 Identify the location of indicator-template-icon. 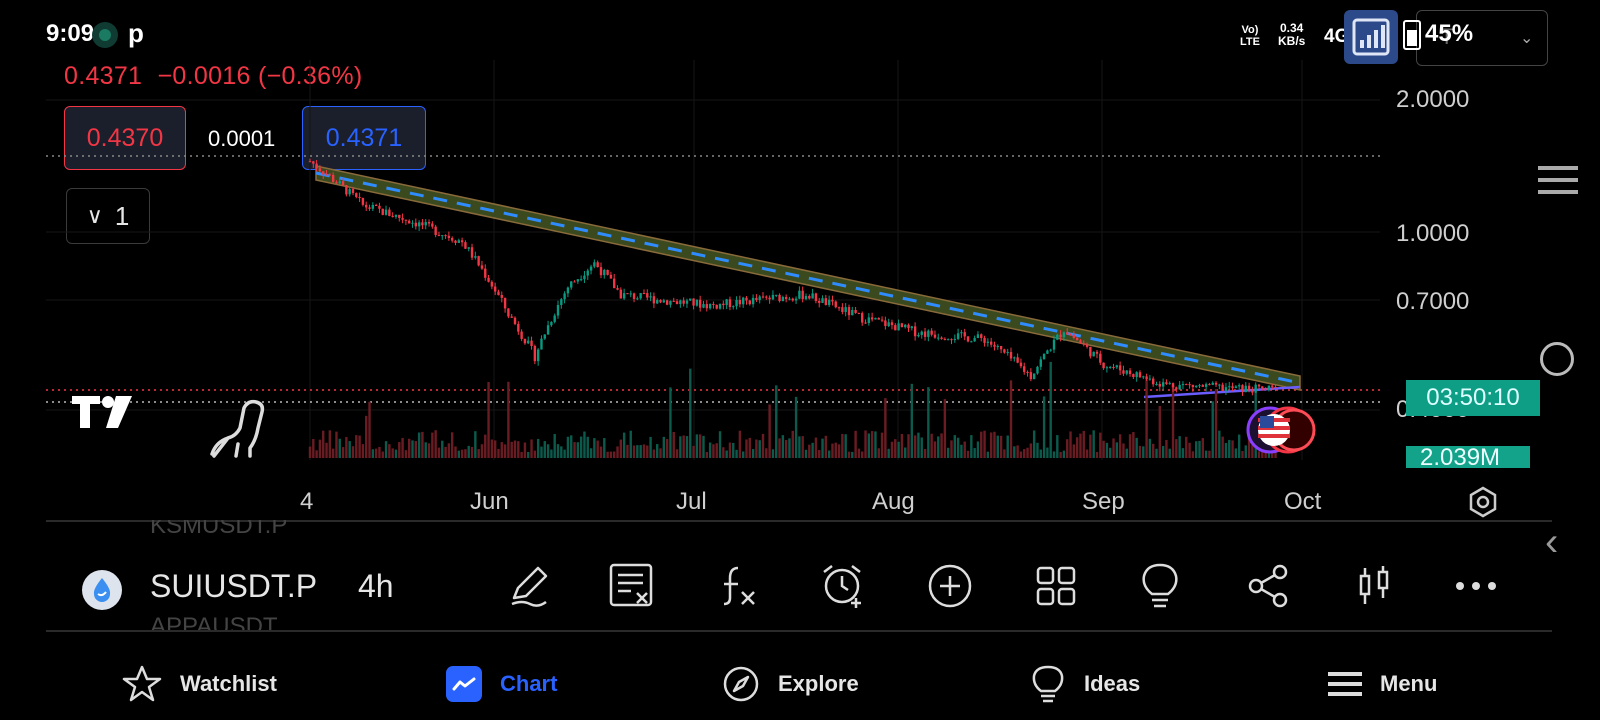
(632, 586).